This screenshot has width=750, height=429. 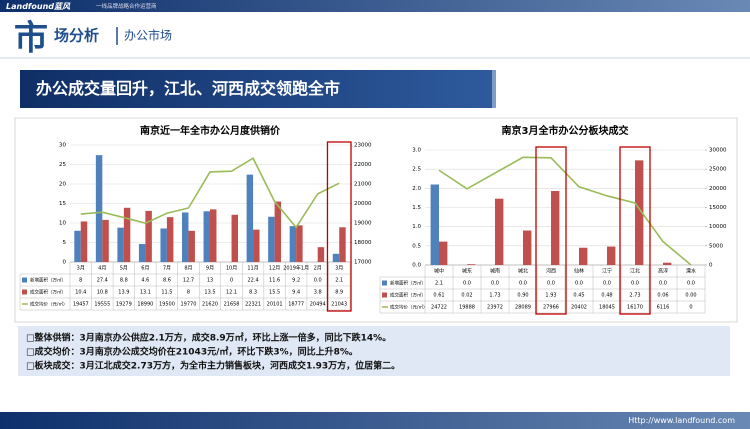 What do you see at coordinates (363, 243) in the screenshot?
I see `y2-tick-label: 18000` at bounding box center [363, 243].